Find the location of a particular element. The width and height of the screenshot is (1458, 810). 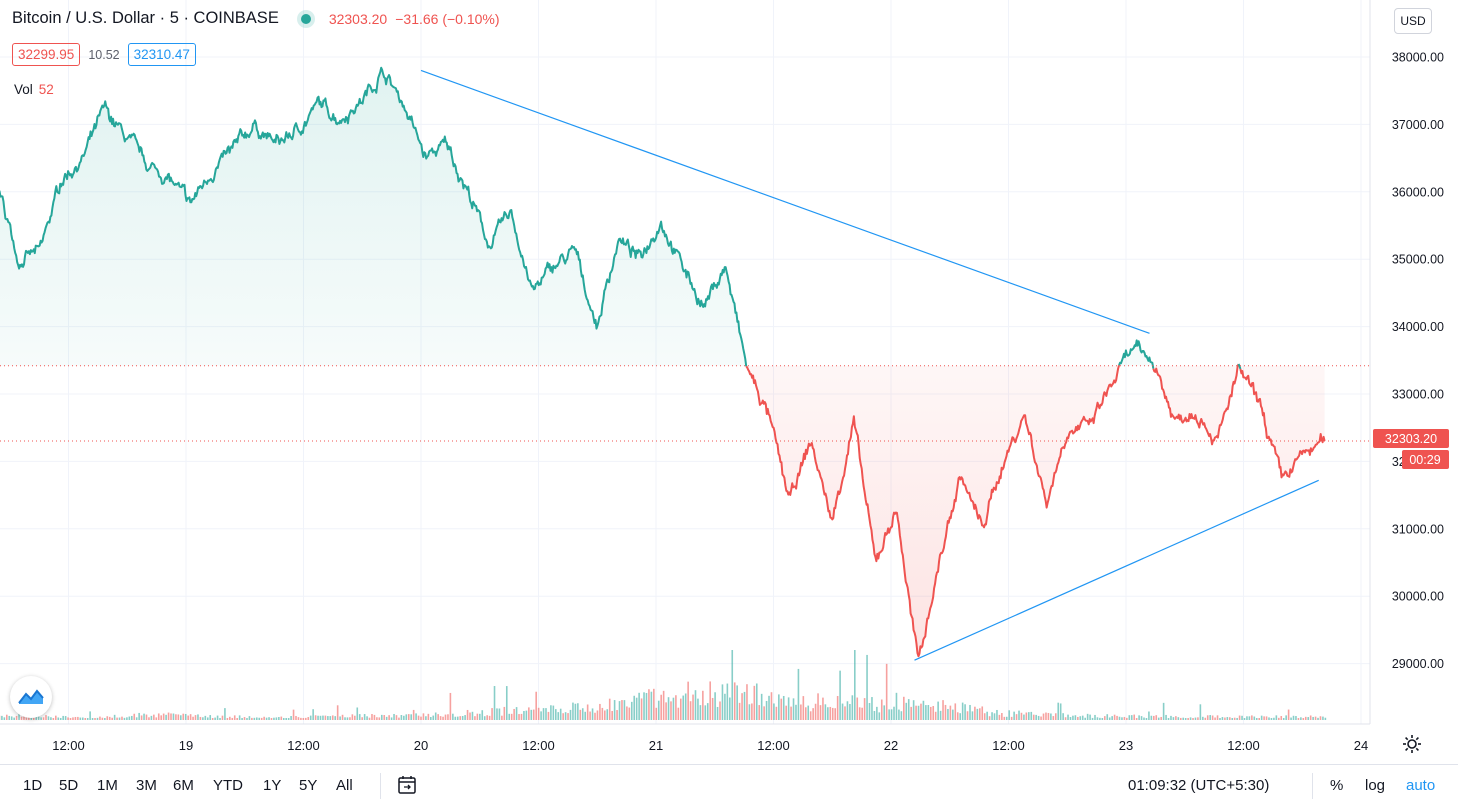

range-button-6m: 6M is located at coordinates (183, 785).